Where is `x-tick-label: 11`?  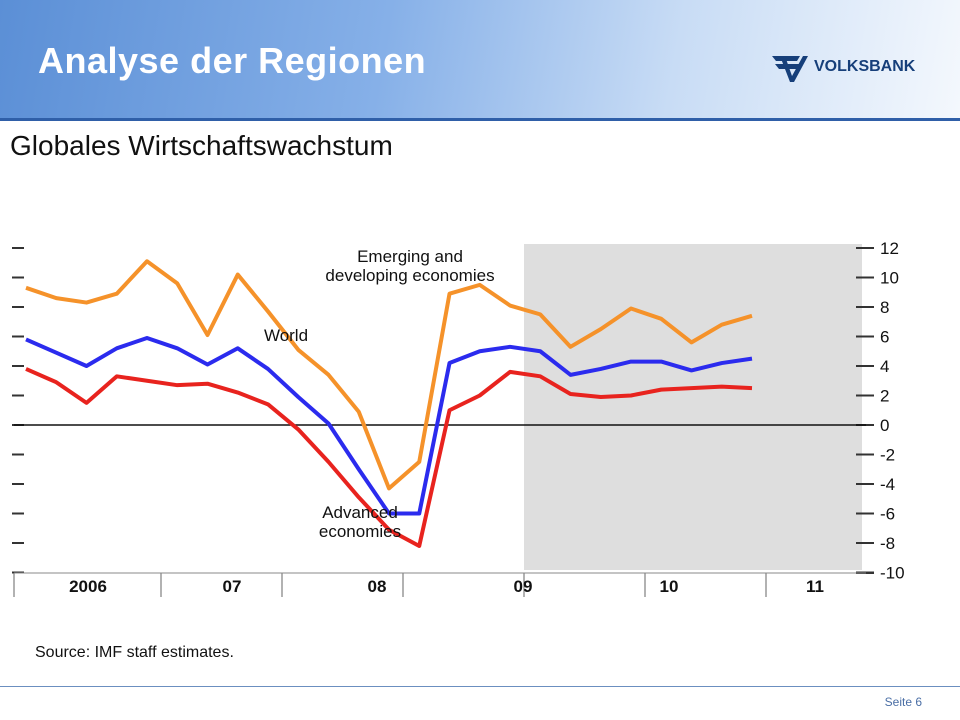
x-tick-label: 11 is located at coordinates (815, 586).